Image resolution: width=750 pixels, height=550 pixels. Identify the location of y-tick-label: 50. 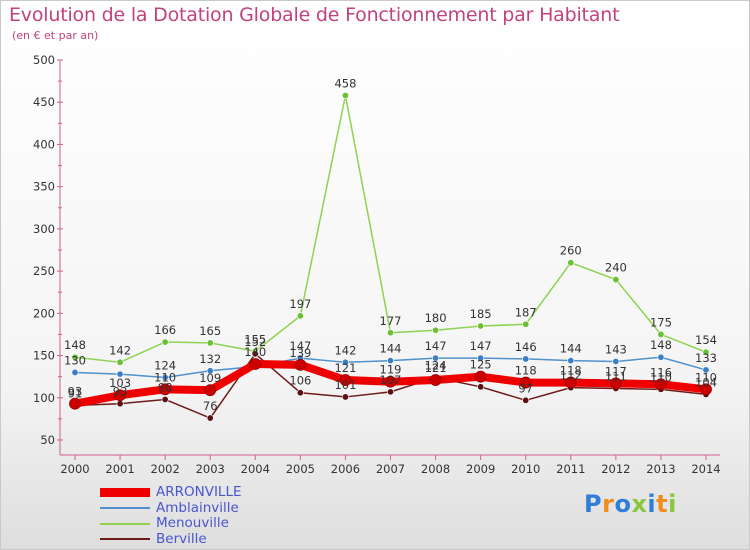
(47, 440).